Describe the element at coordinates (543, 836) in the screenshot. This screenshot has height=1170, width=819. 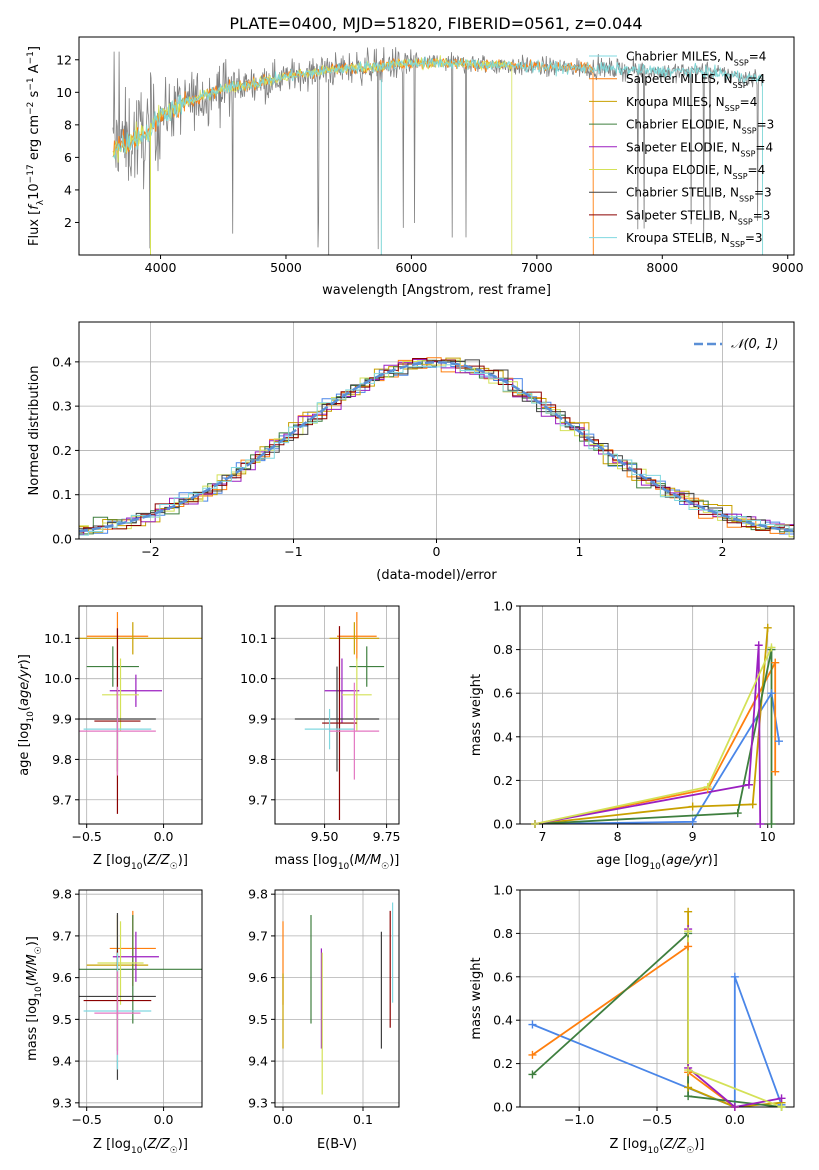
I see `x-tick-label: 7` at that location.